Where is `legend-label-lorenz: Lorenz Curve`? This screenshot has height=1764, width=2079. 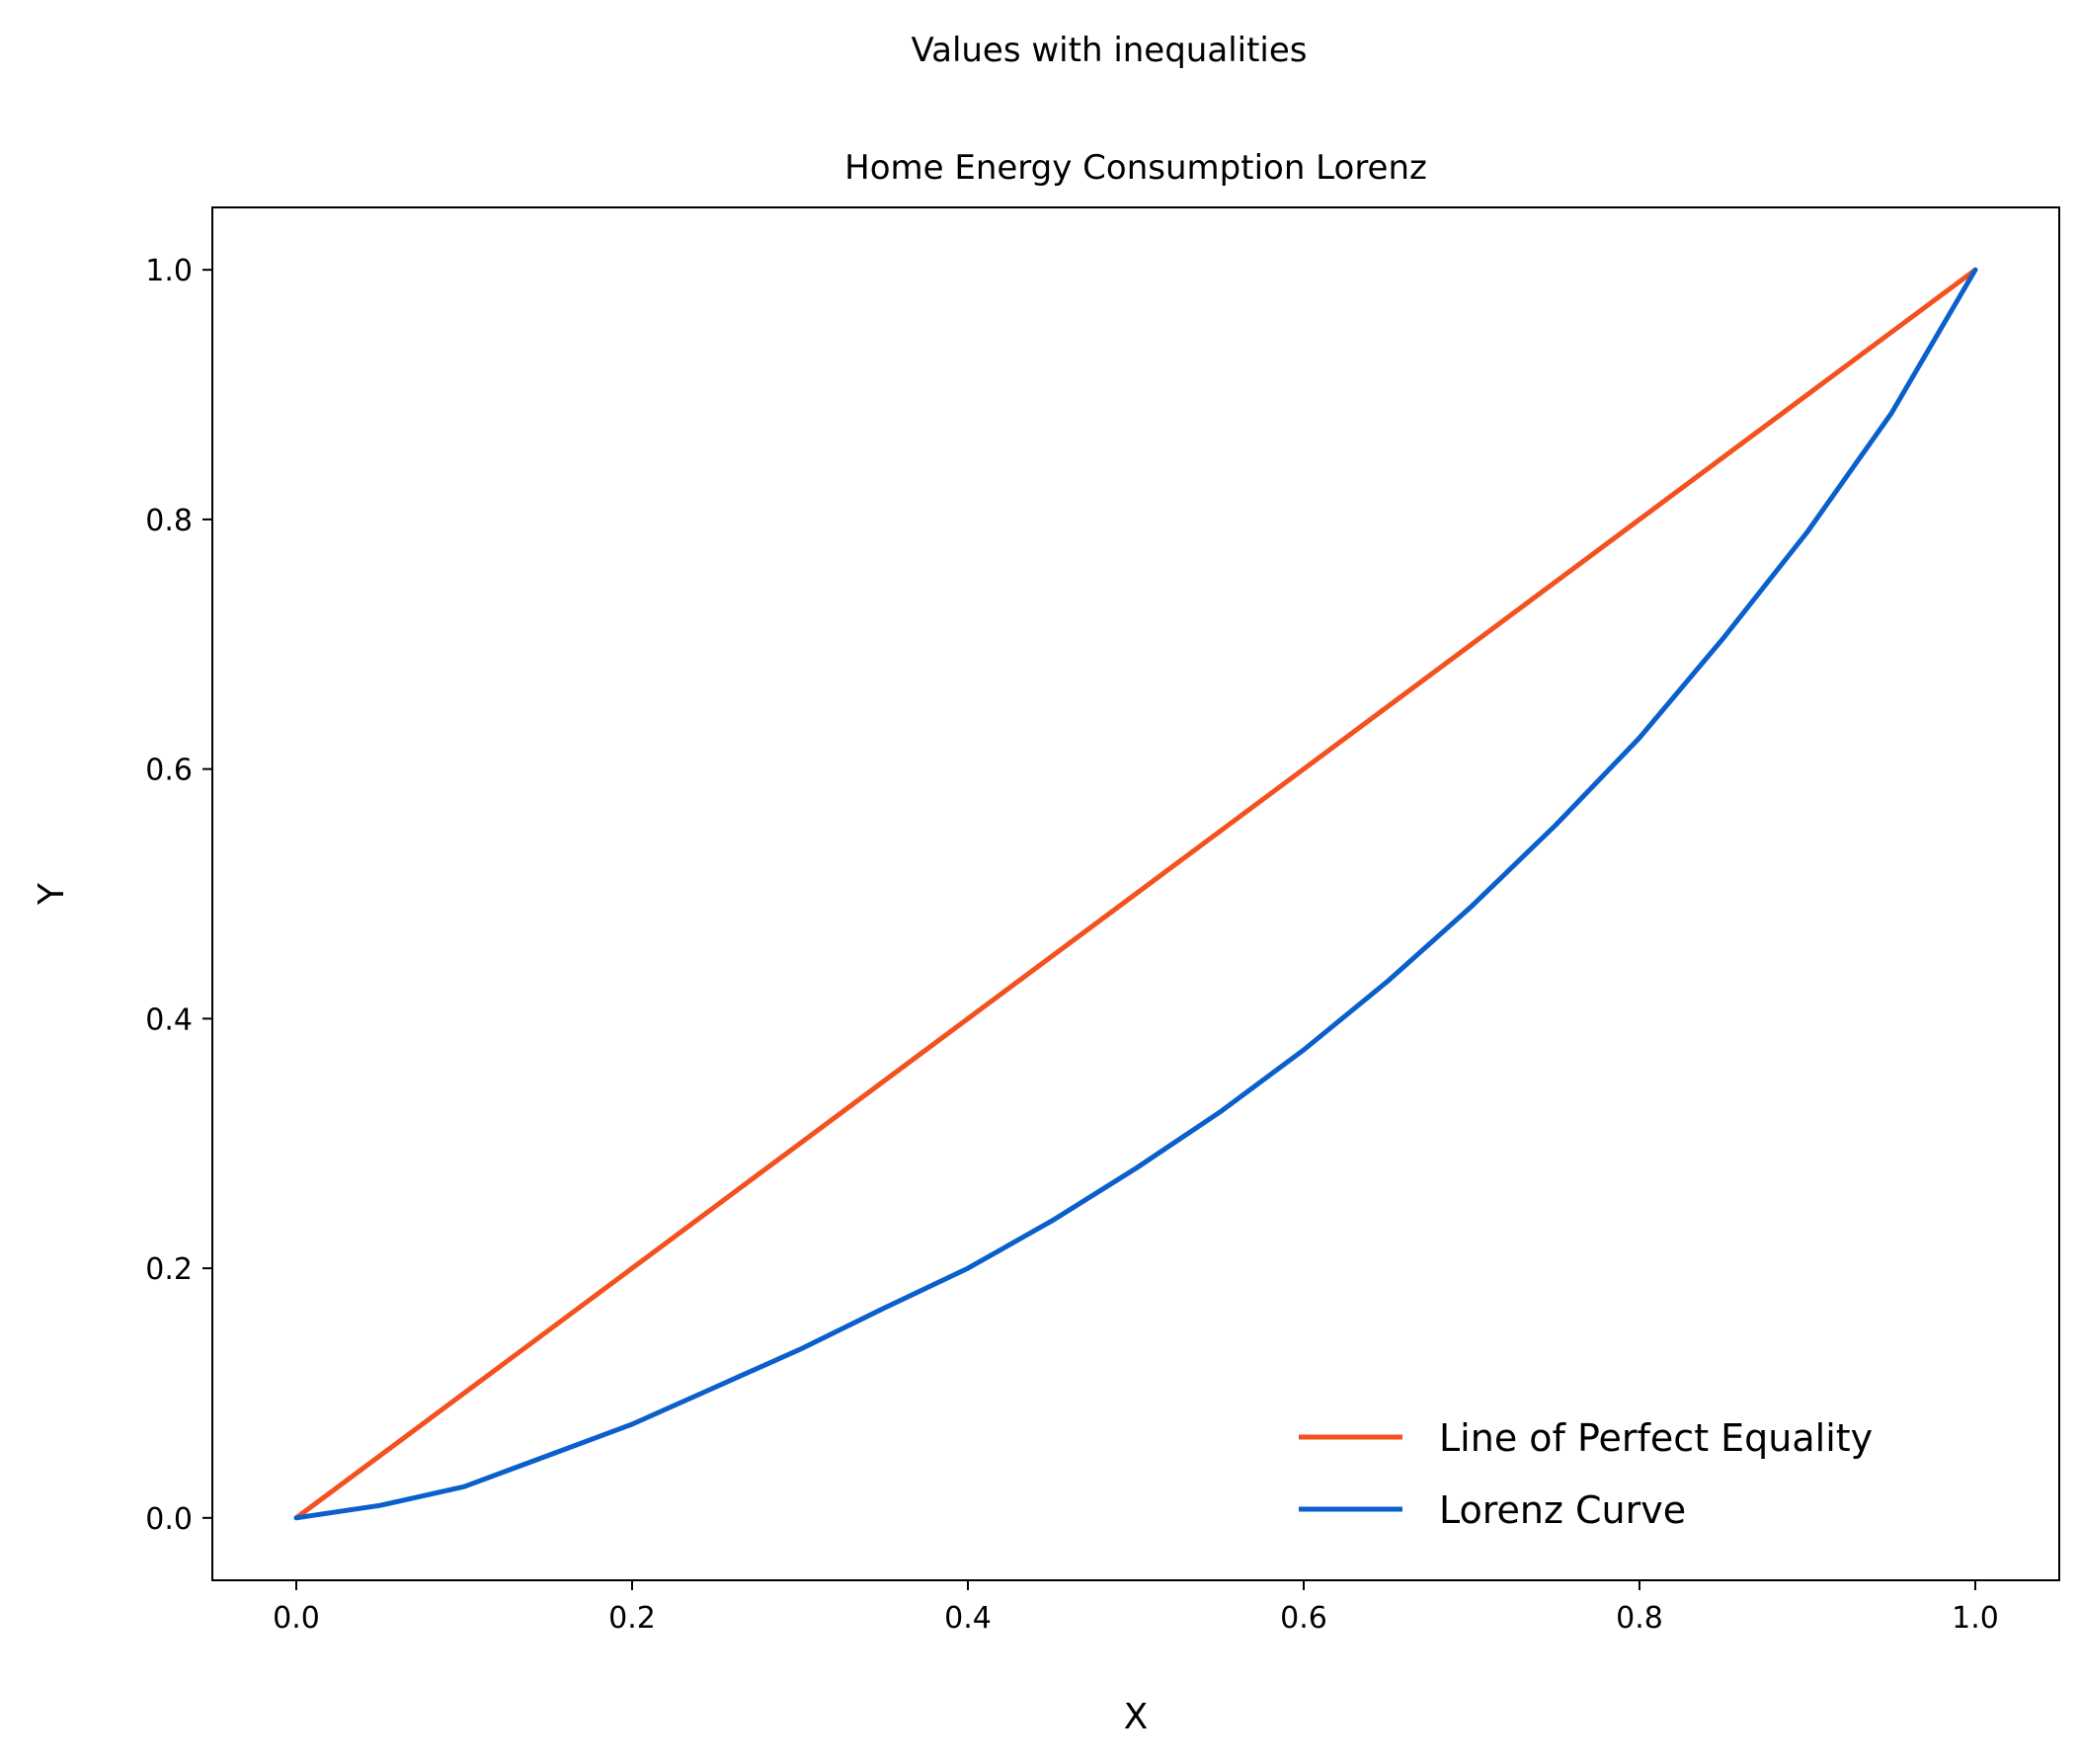 legend-label-lorenz: Lorenz Curve is located at coordinates (1563, 1510).